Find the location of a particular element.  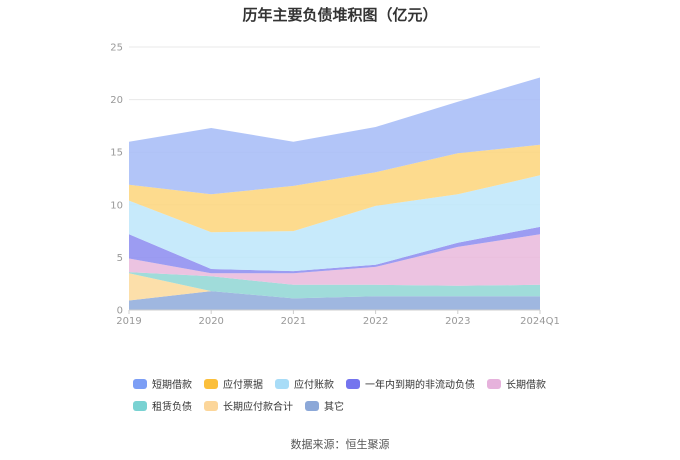

y-tick-label: 10 is located at coordinates (116, 205).